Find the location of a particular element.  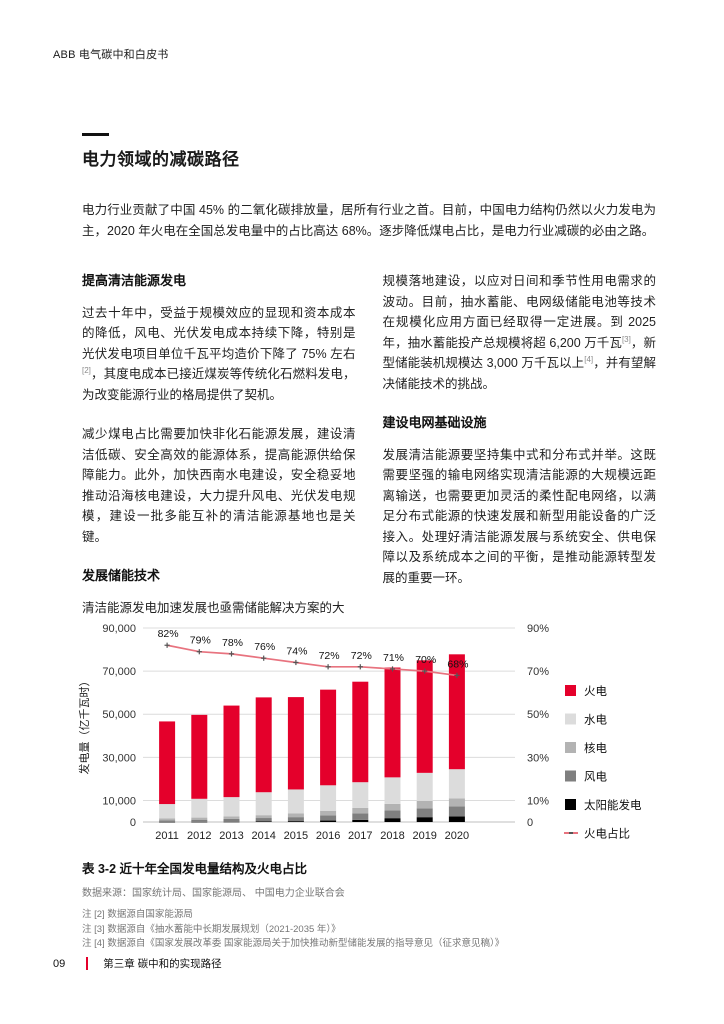

footnote-ref-3: [3] is located at coordinates (626, 339).